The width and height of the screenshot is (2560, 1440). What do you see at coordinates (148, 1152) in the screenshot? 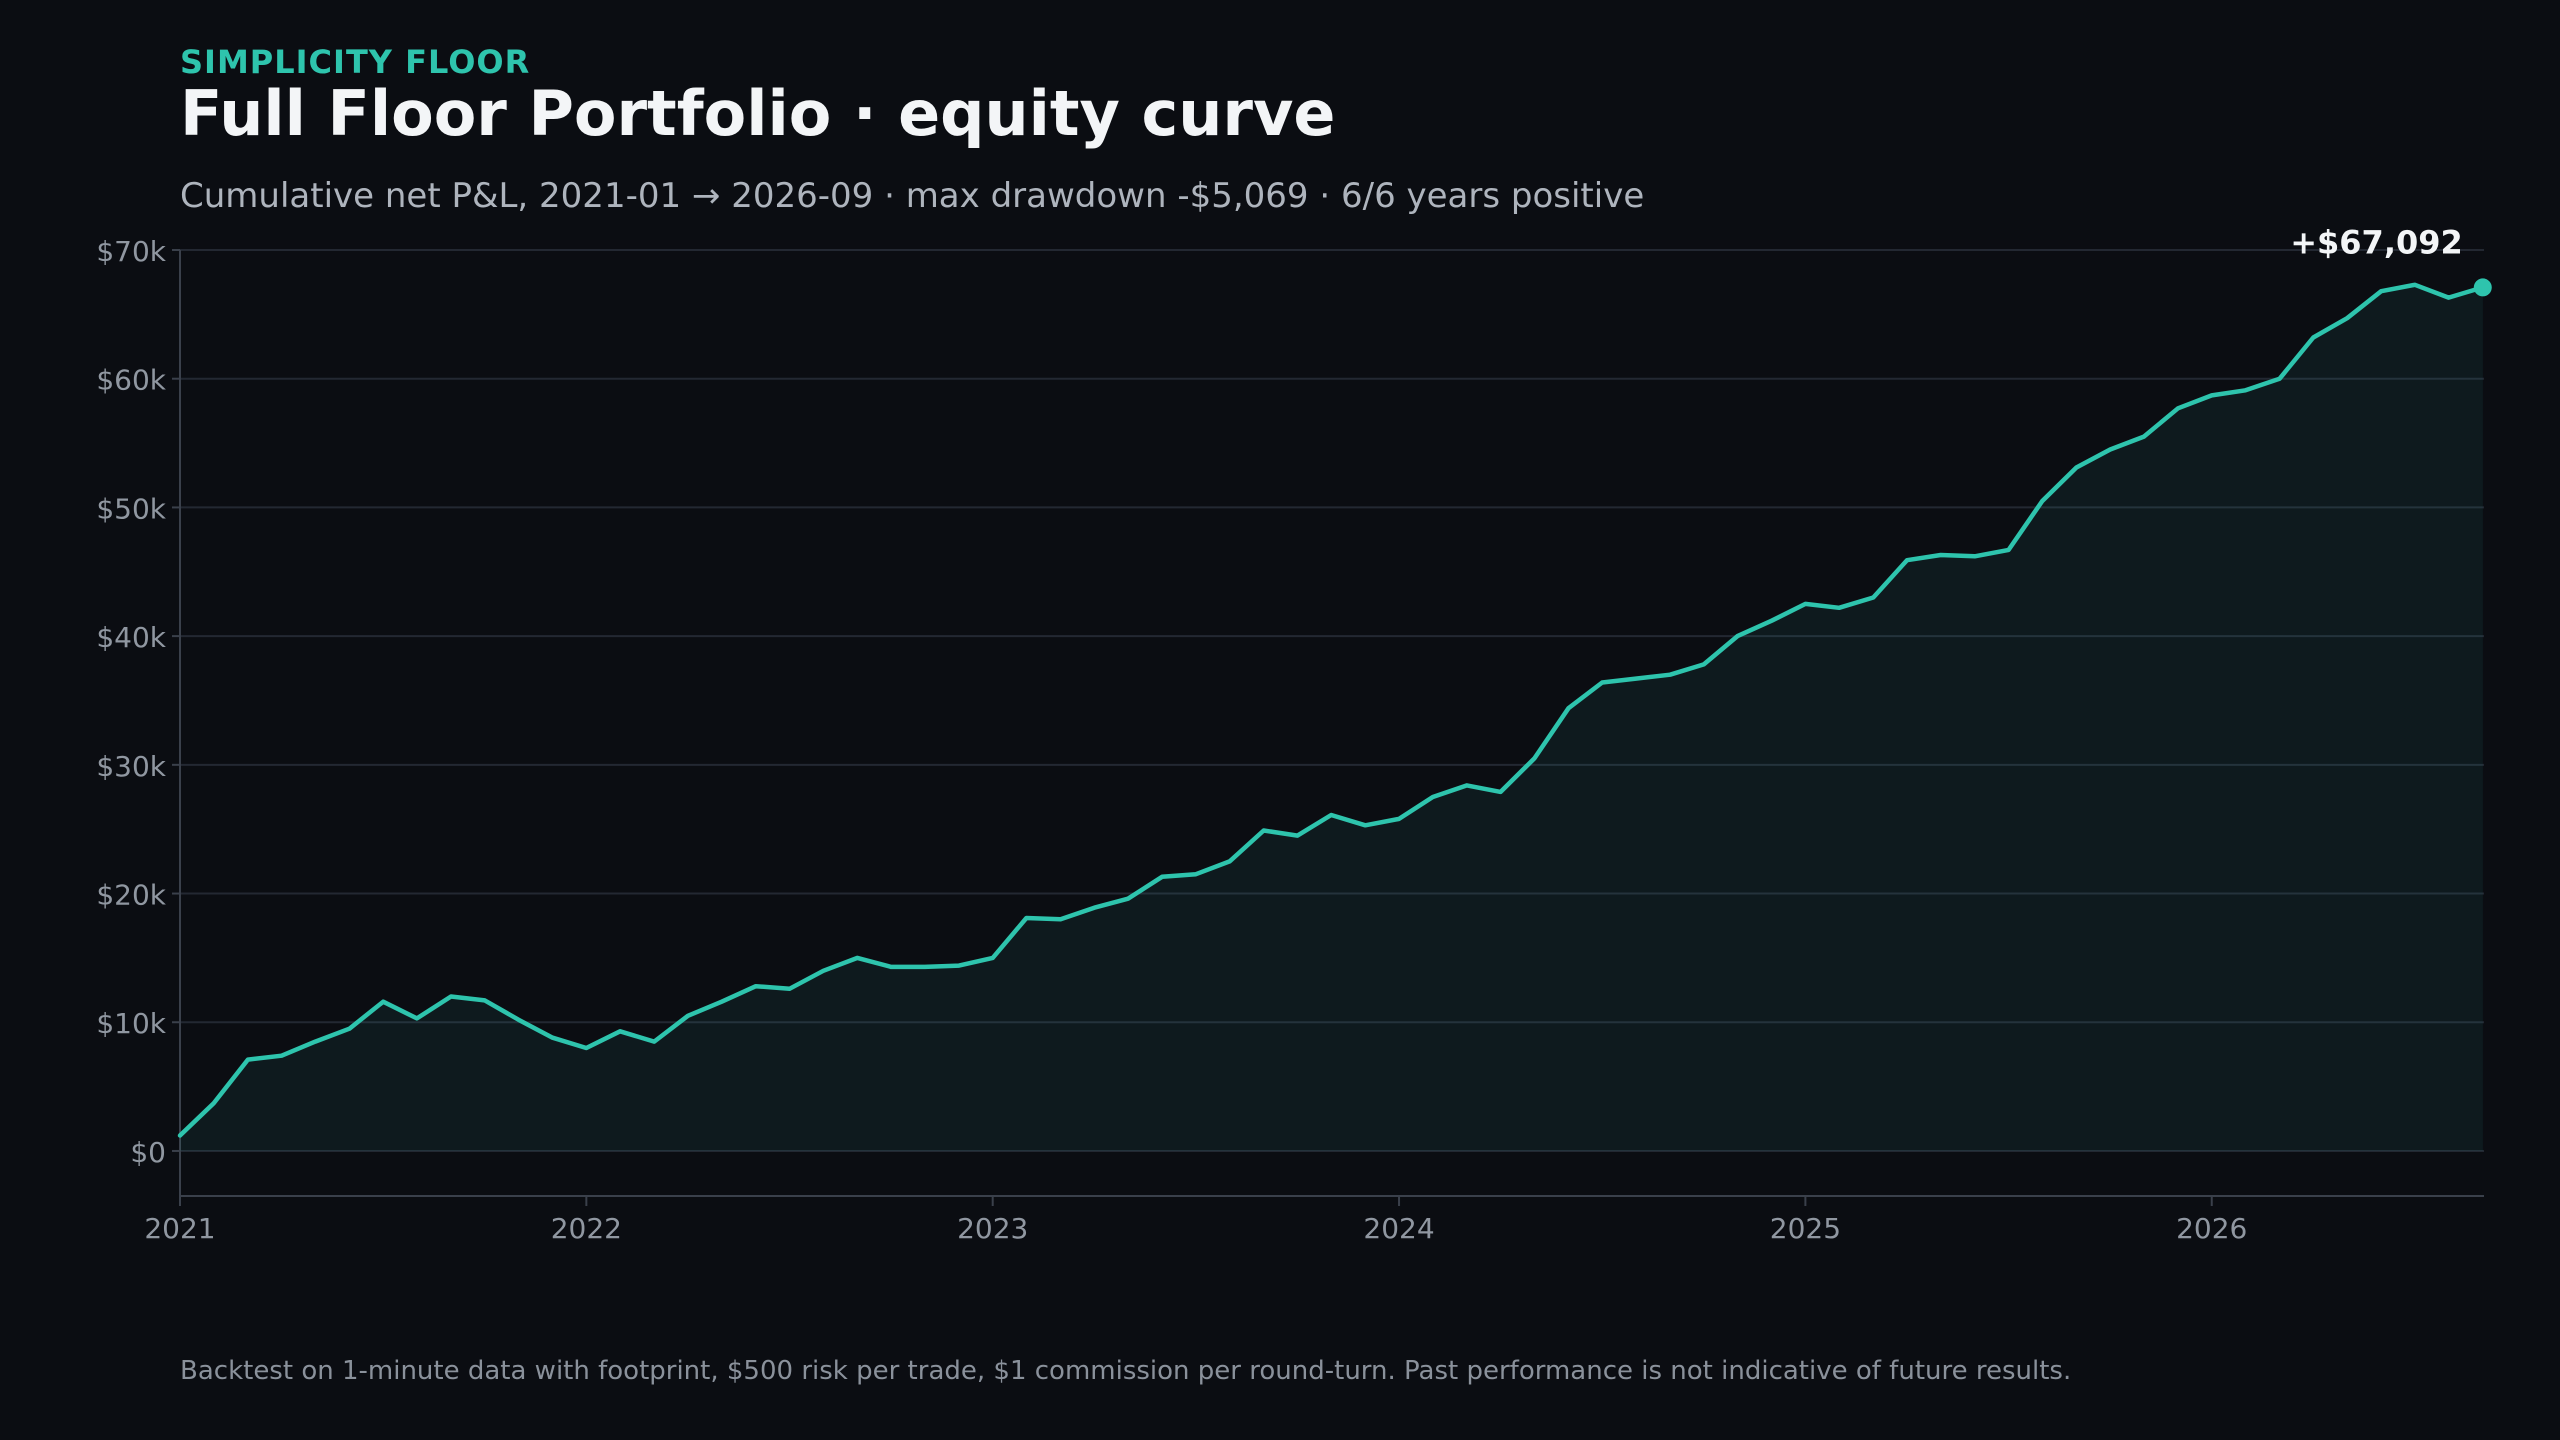
I see `y-tick-label: $0` at bounding box center [148, 1152].